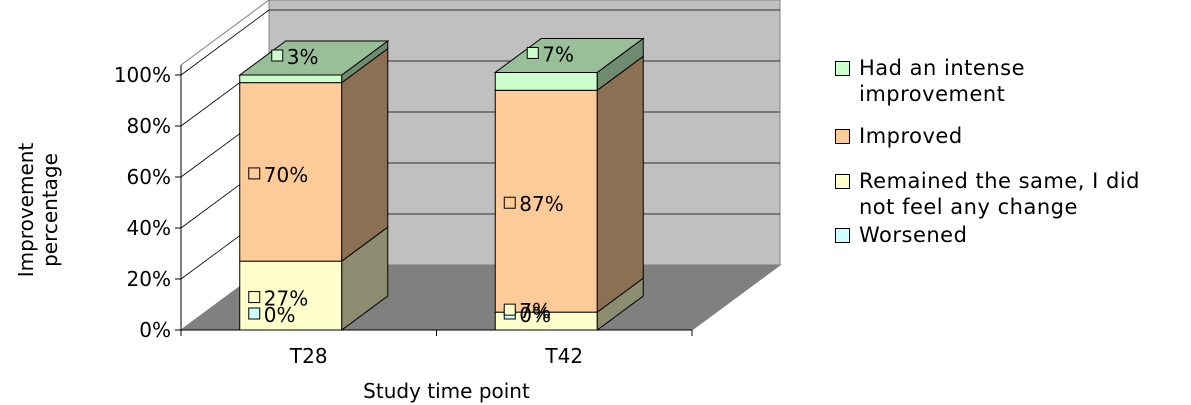  Describe the element at coordinates (932, 94) in the screenshot. I see `legend-label-intense-2: improvement` at that location.